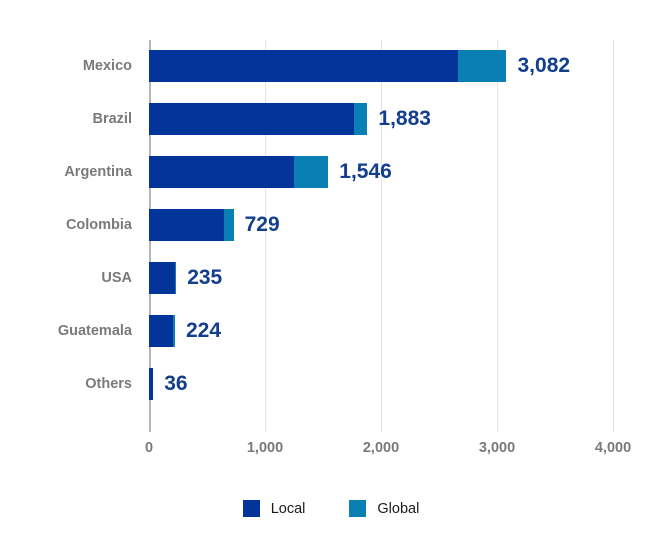 This screenshot has height=560, width=662. What do you see at coordinates (74, 384) in the screenshot?
I see `category-row: Others` at bounding box center [74, 384].